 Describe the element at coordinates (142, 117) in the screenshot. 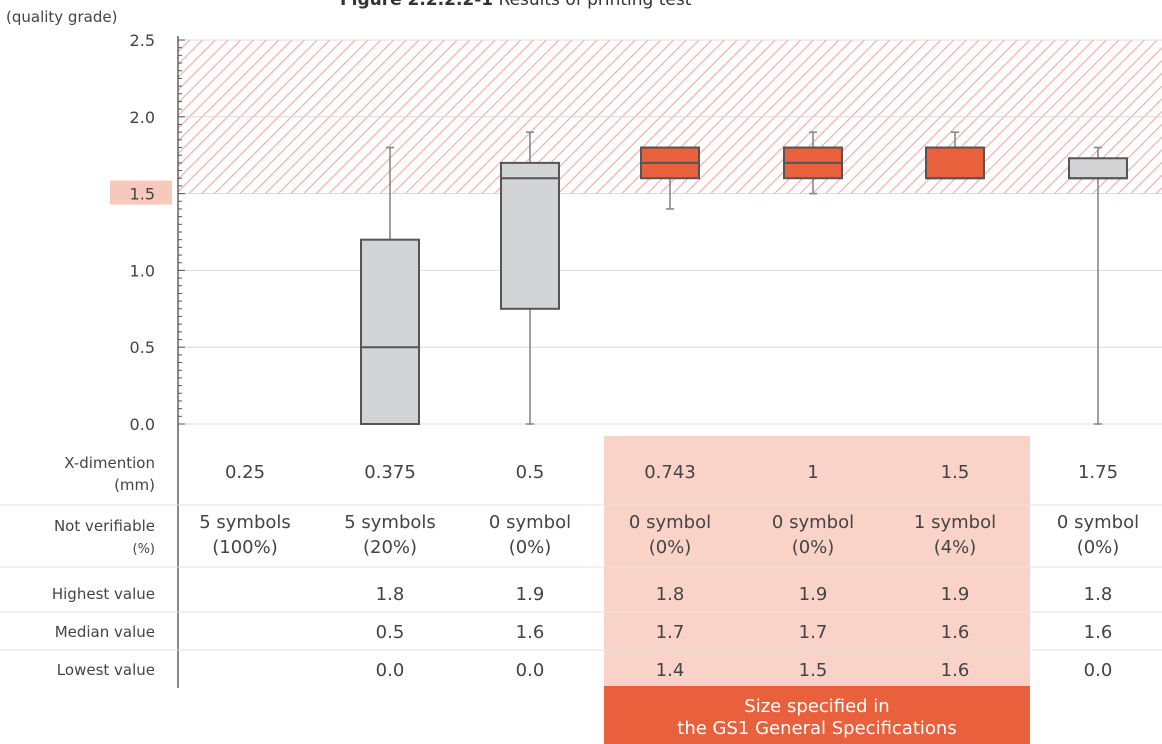

I see `y-tick-label: 2.0` at that location.